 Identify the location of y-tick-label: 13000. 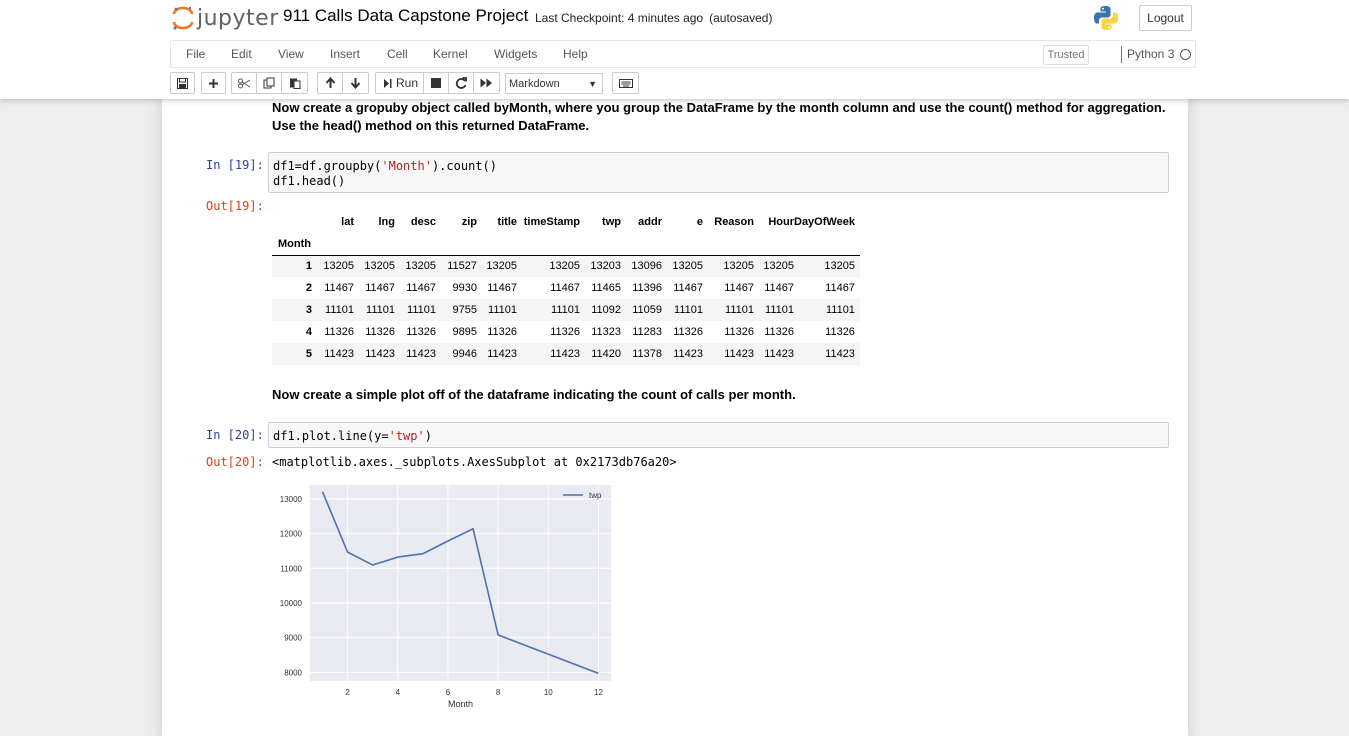
(291, 499).